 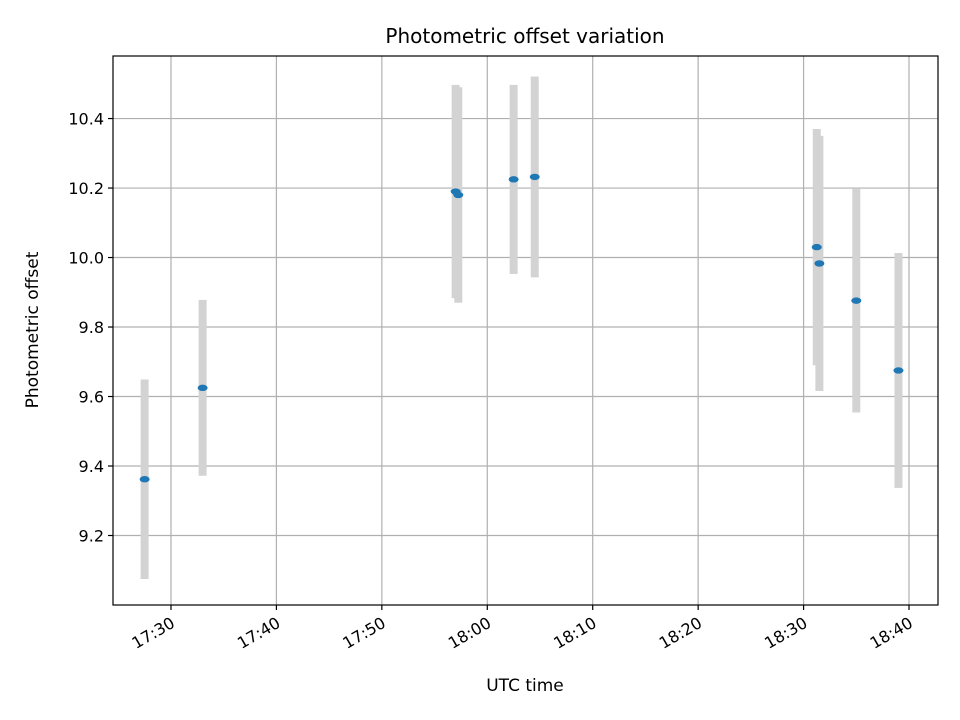 I want to click on y-tick-label: 9.4, so click(x=91, y=466).